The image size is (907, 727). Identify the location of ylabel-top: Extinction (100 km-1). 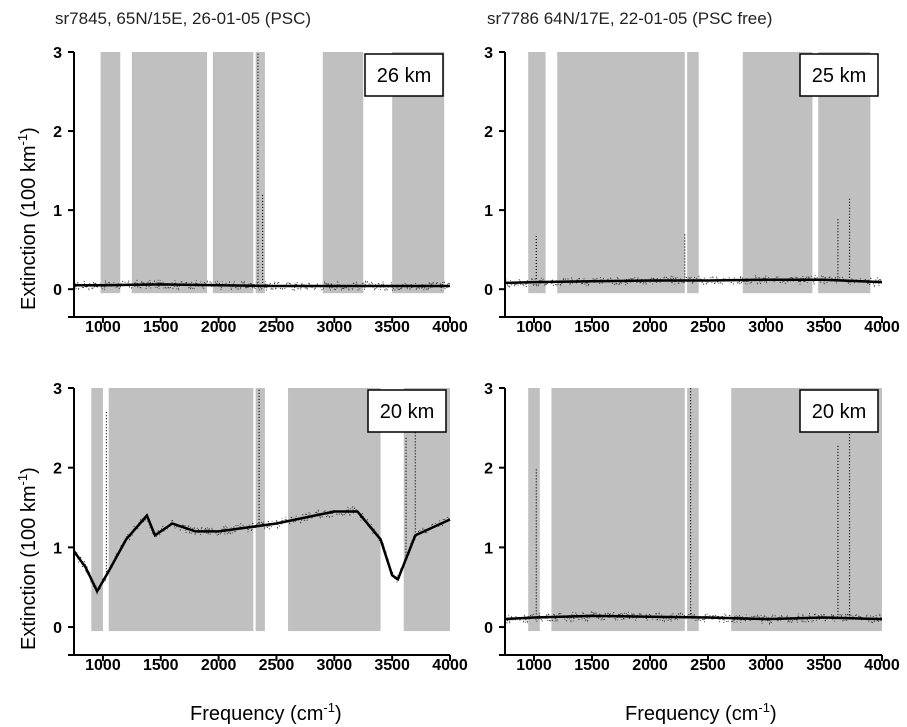
(27, 218).